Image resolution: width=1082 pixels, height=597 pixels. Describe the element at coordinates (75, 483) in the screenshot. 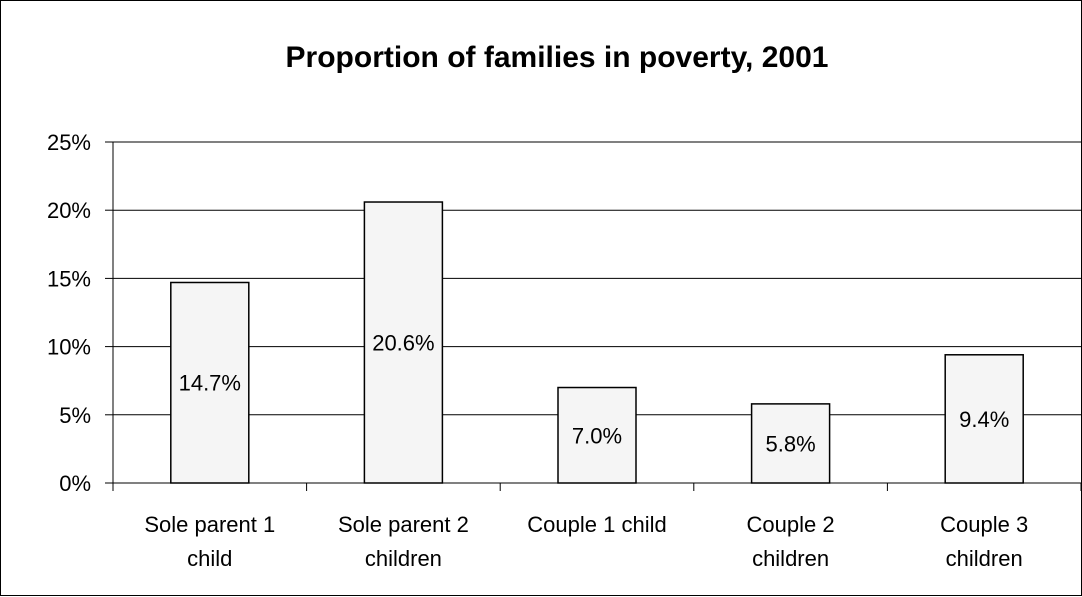

I see `y-tick-label: 0%` at that location.